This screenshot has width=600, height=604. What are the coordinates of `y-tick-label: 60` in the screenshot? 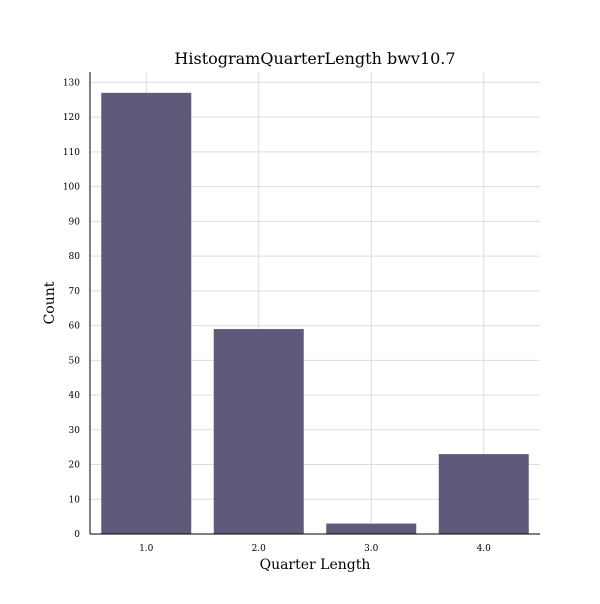 It's located at (75, 327).